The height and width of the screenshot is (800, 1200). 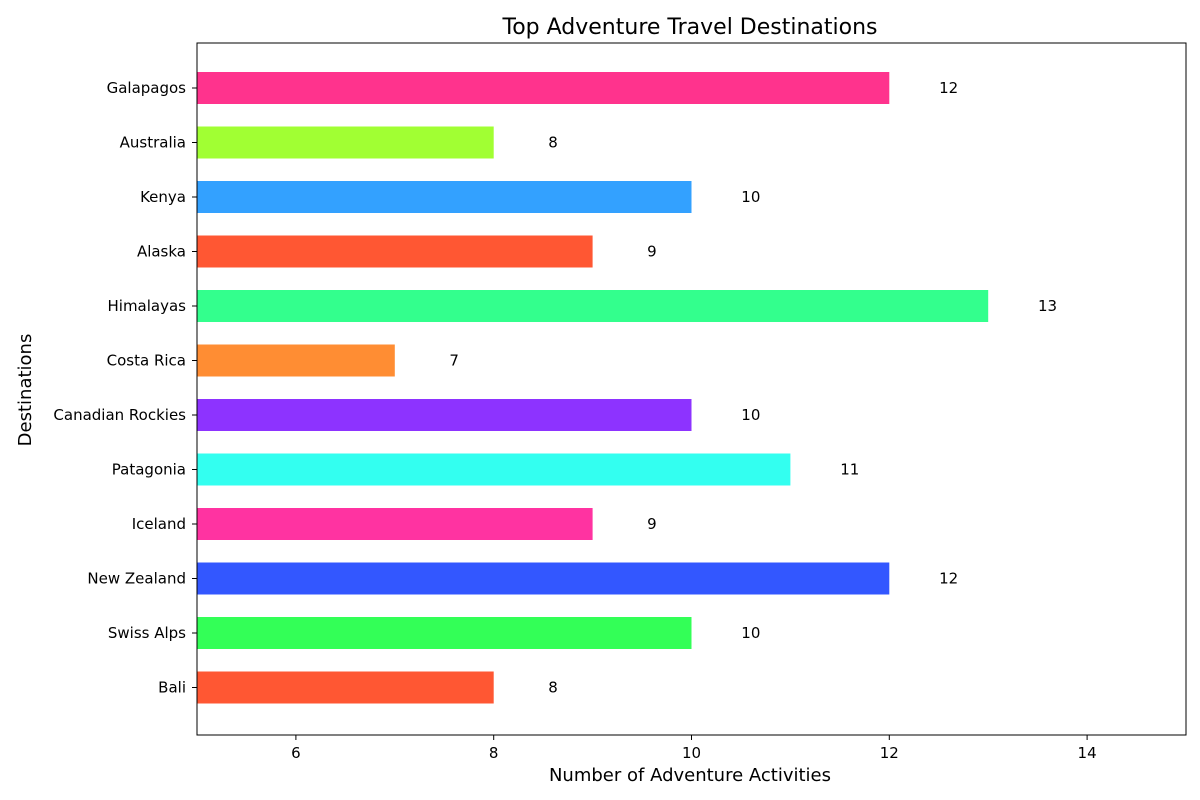 What do you see at coordinates (948, 579) in the screenshot?
I see `value-label-new-zealand: 12` at bounding box center [948, 579].